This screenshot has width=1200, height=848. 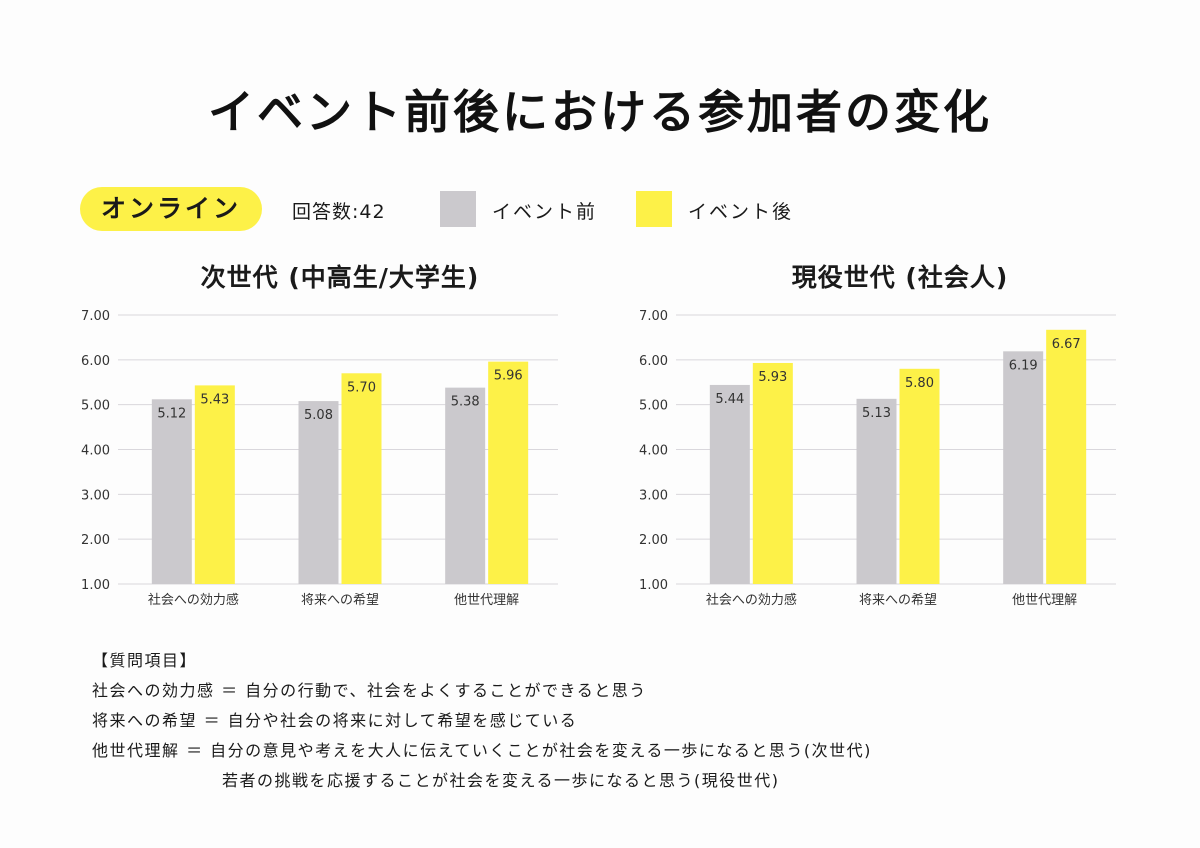 What do you see at coordinates (145, 660) in the screenshot?
I see `notes-heading: 【質問項目】` at bounding box center [145, 660].